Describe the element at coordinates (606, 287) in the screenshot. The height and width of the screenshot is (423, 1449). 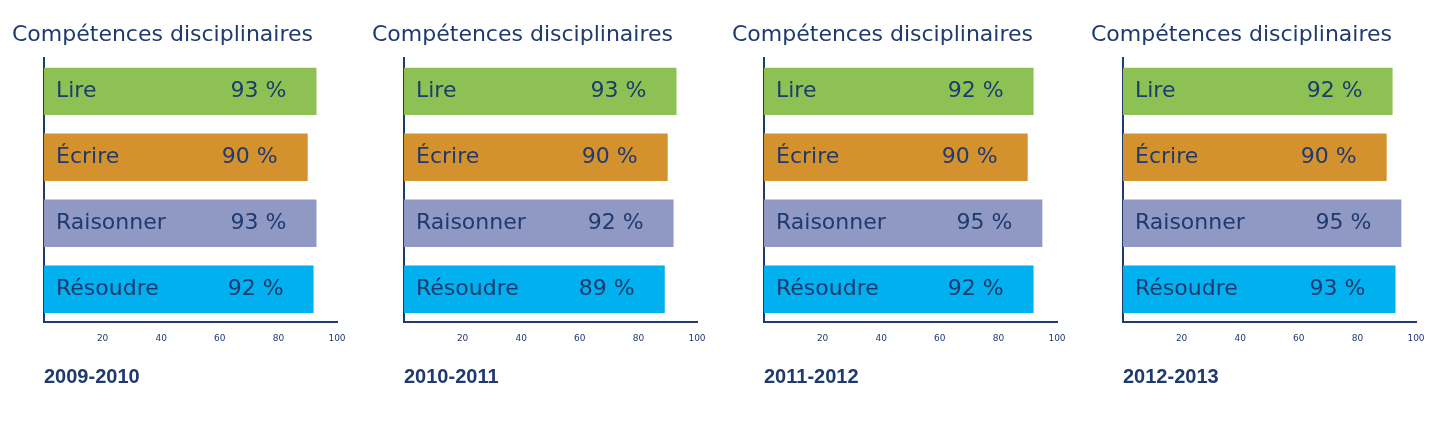
I see `data-label: 89 %` at that location.